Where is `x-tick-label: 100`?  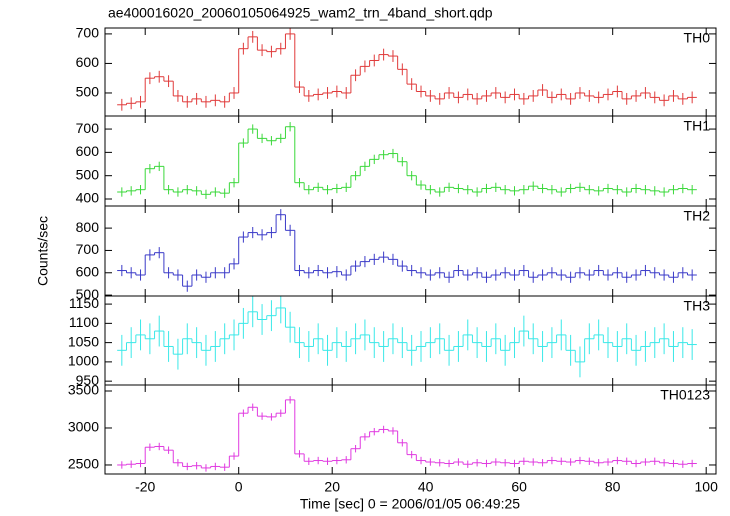
x-tick-label: 100 is located at coordinates (707, 487).